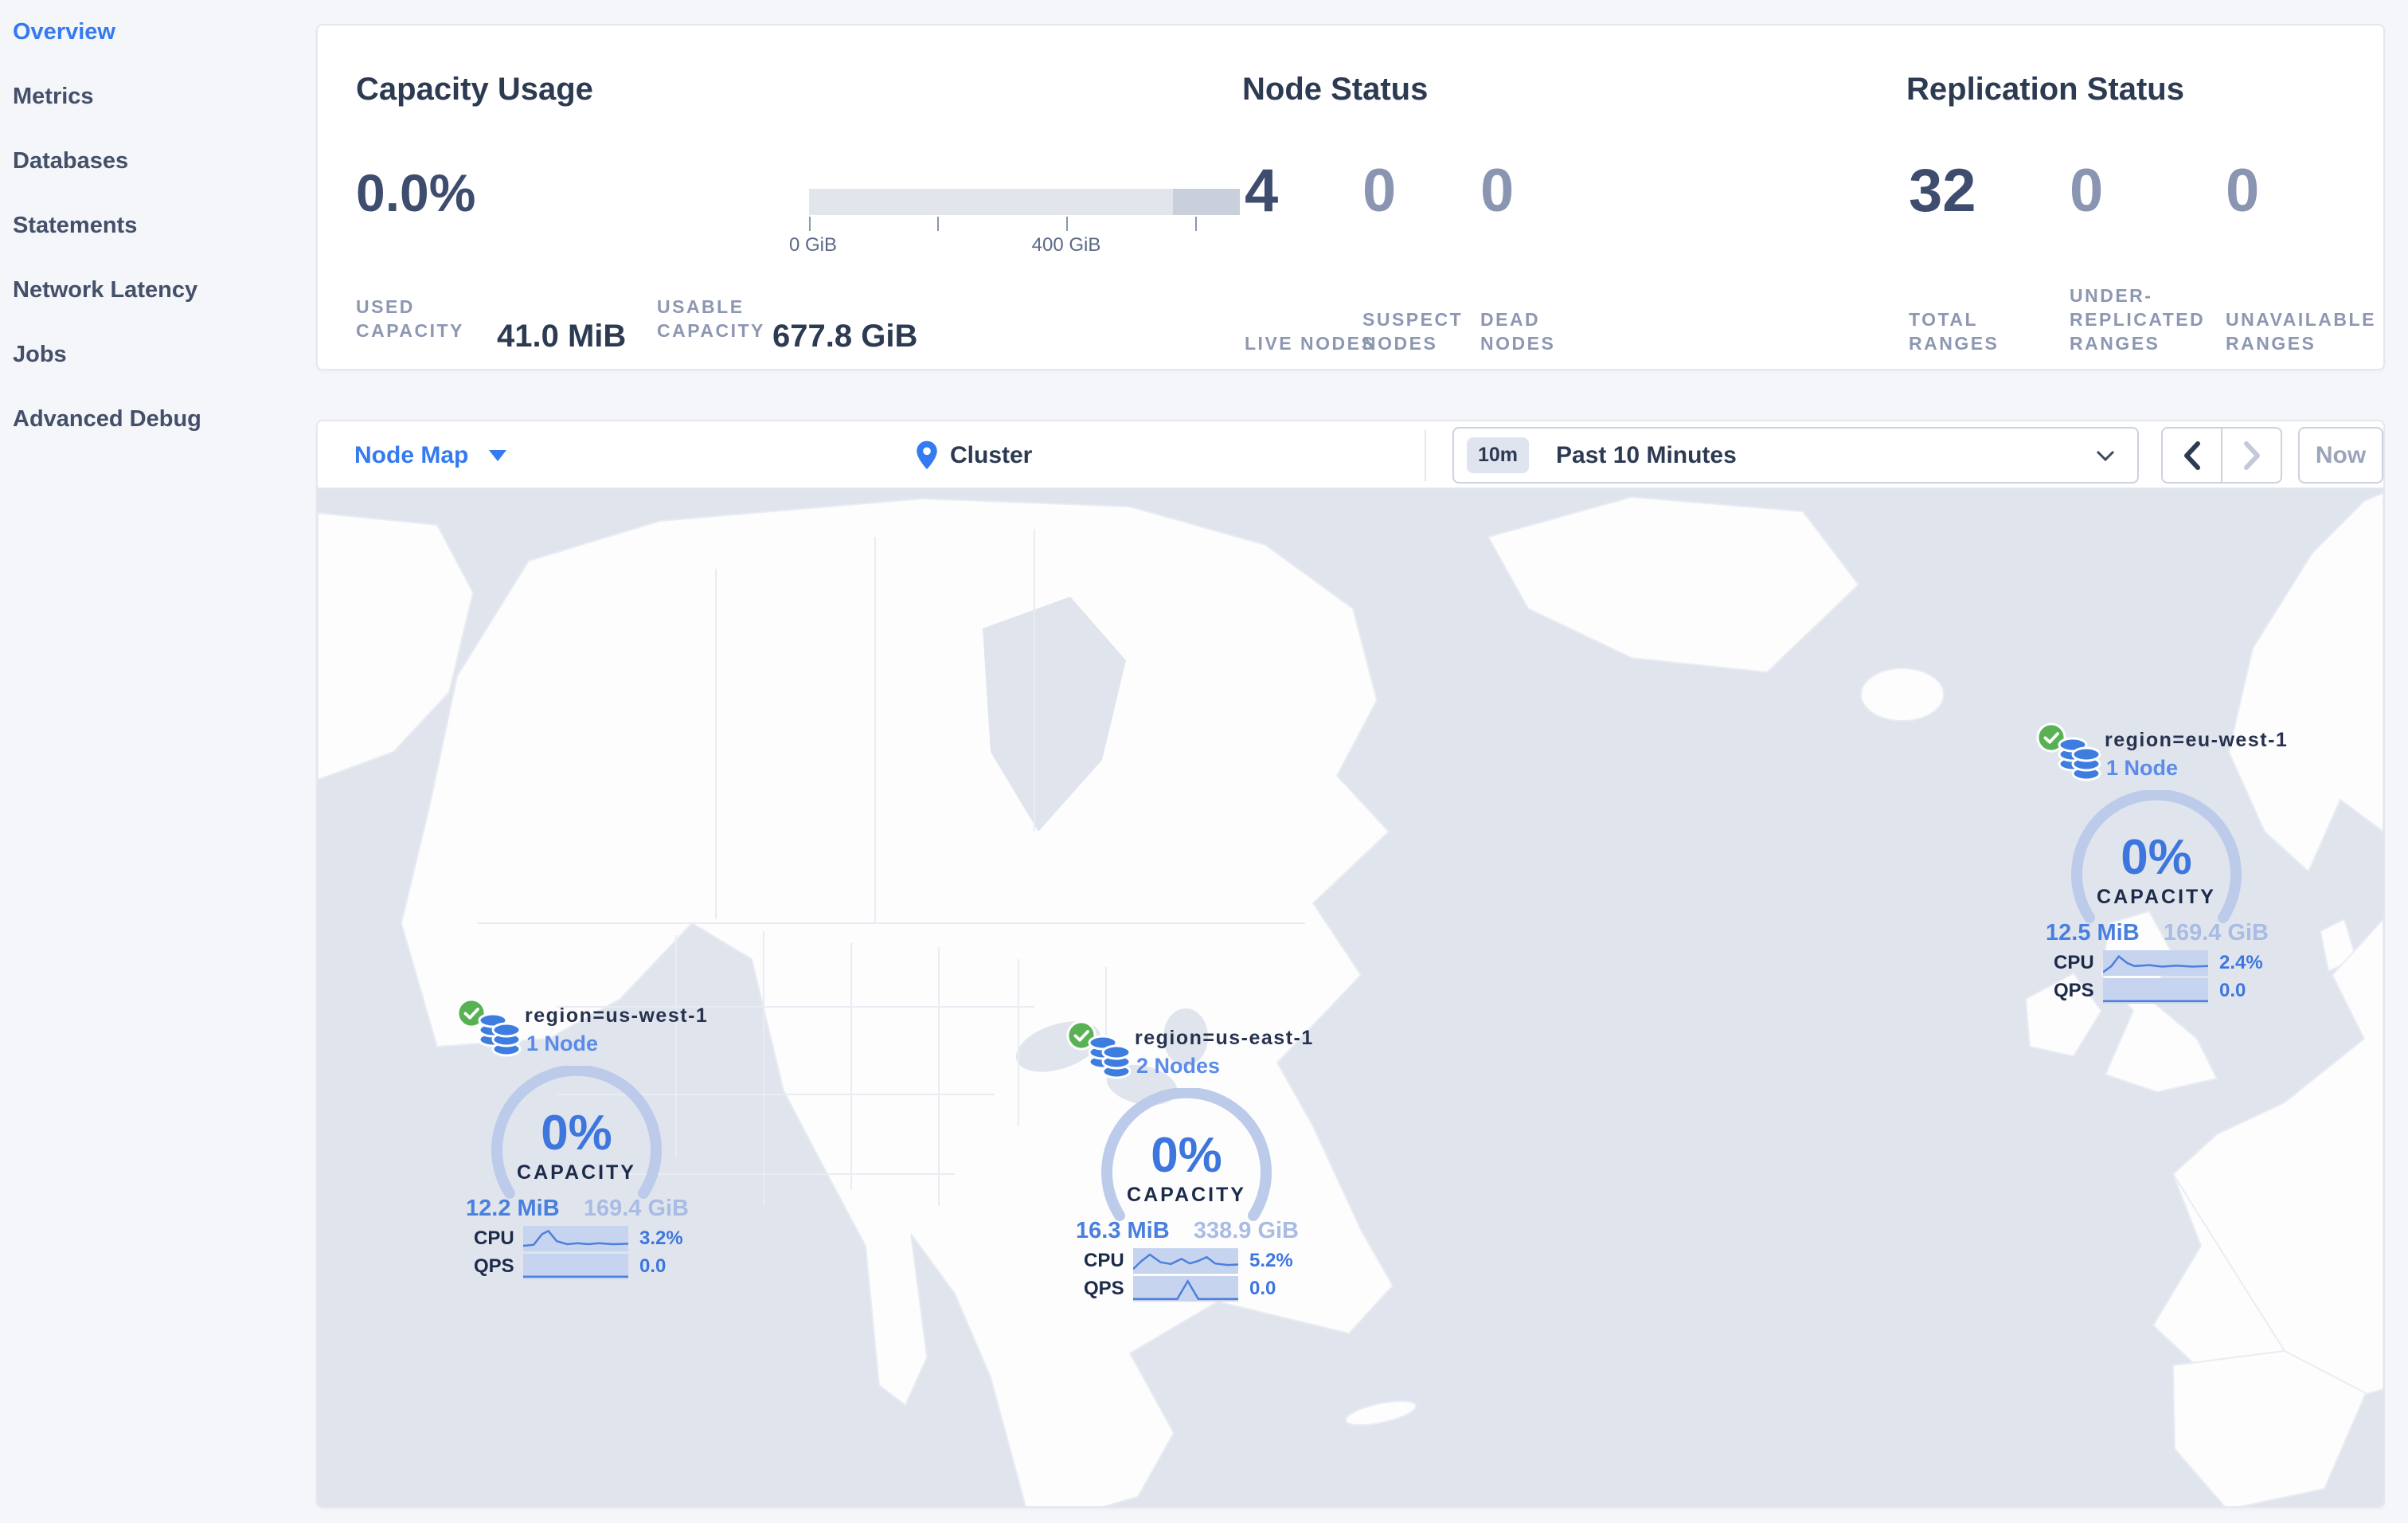 This screenshot has height=1523, width=2408. I want to click on view-mode-label: Node Map, so click(412, 454).